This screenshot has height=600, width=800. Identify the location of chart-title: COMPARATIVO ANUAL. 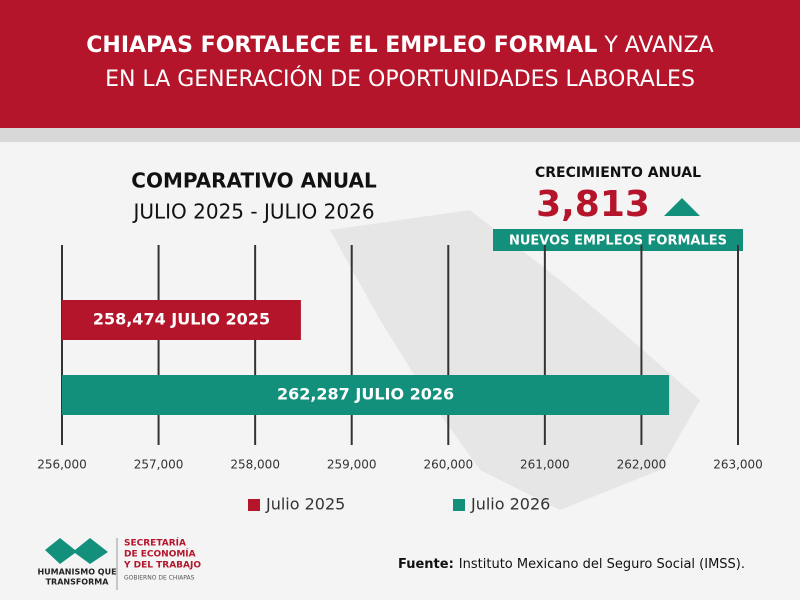
(254, 181).